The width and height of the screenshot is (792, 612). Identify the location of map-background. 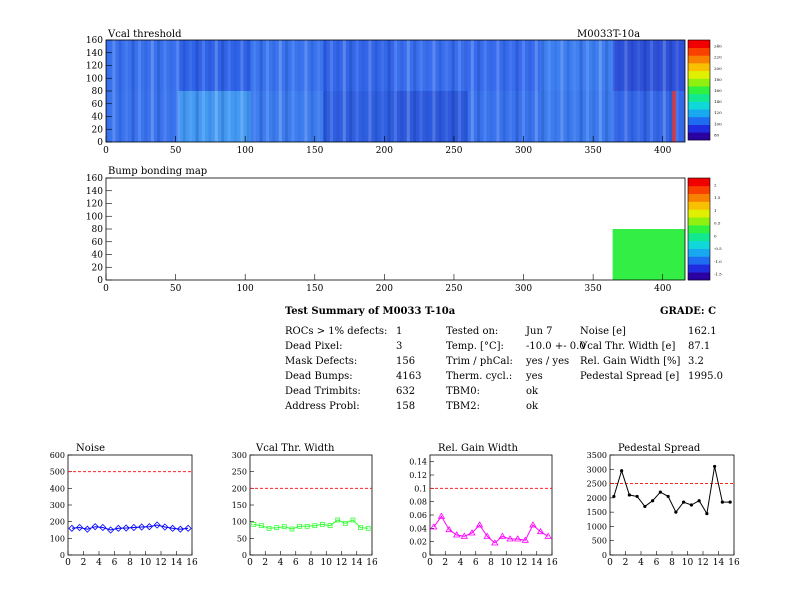
(395, 229).